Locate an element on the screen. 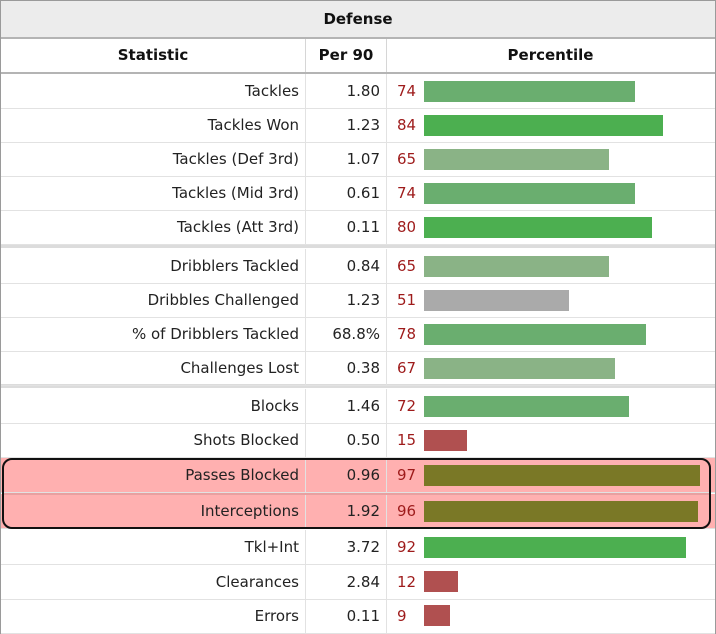  per-90-value: 68.8% is located at coordinates (346, 334).